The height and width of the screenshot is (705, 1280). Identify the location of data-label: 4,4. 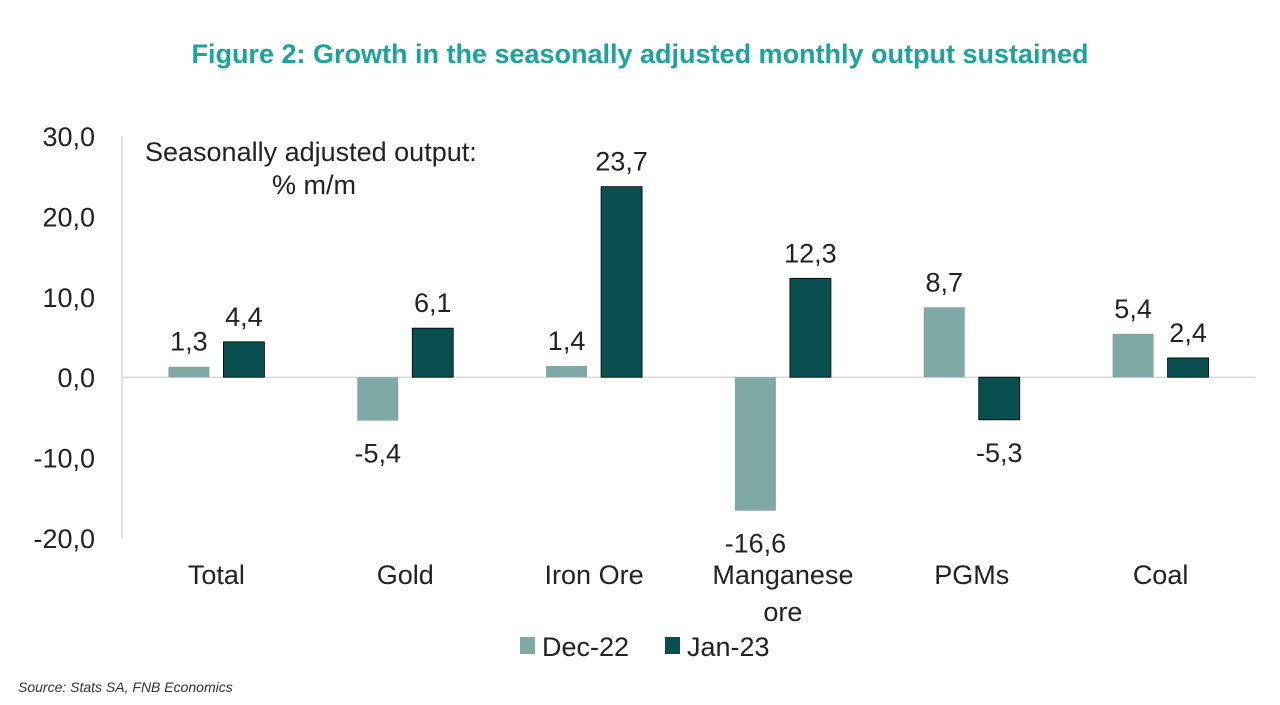
(244, 317).